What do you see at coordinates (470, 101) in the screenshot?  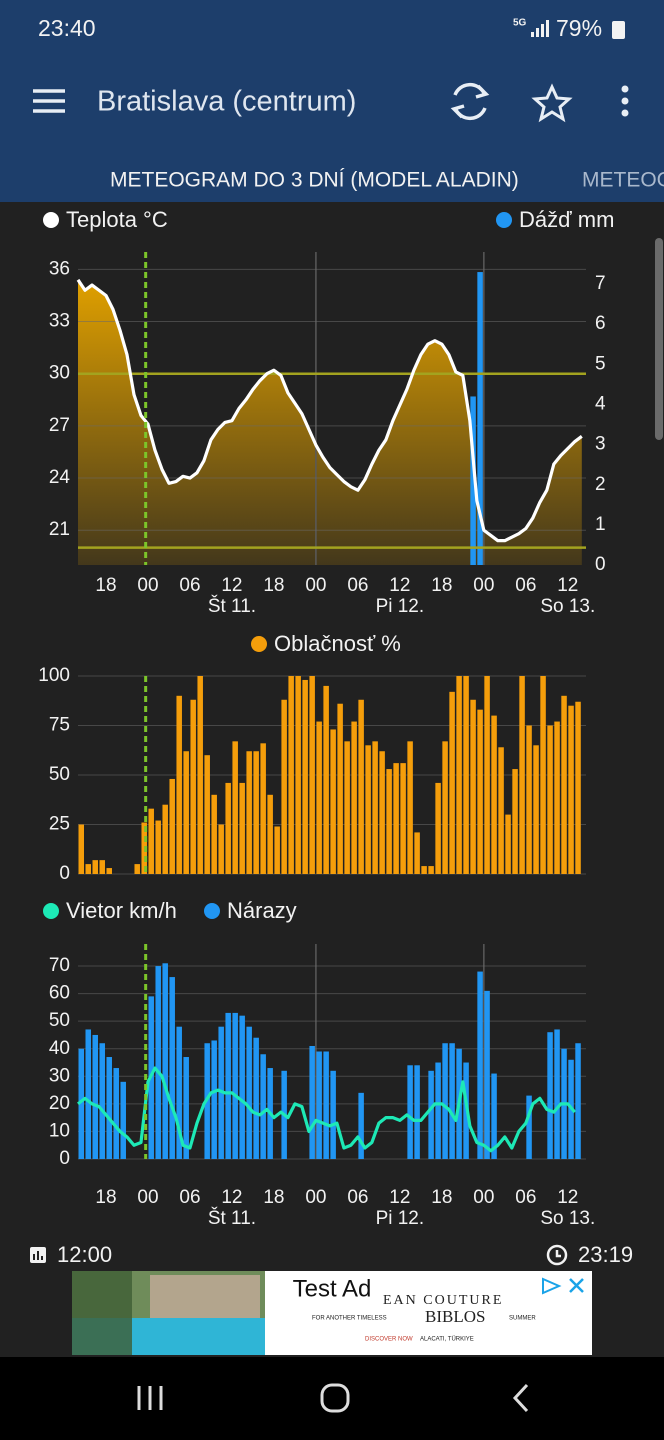 I see `refresh-button` at bounding box center [470, 101].